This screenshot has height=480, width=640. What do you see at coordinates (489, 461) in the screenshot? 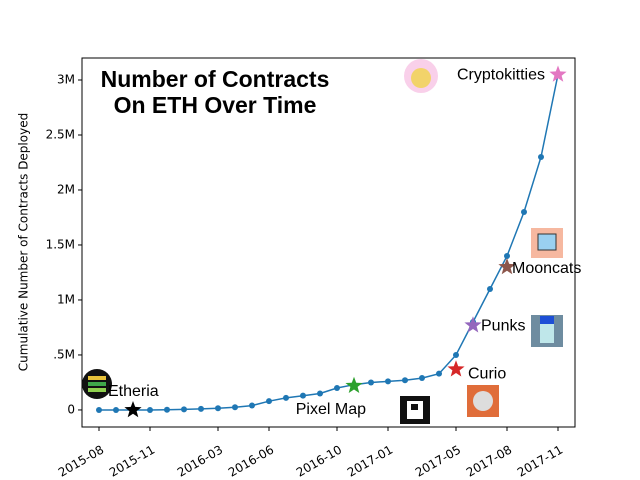
I see `x-tick-label: 2017-08` at bounding box center [489, 461].